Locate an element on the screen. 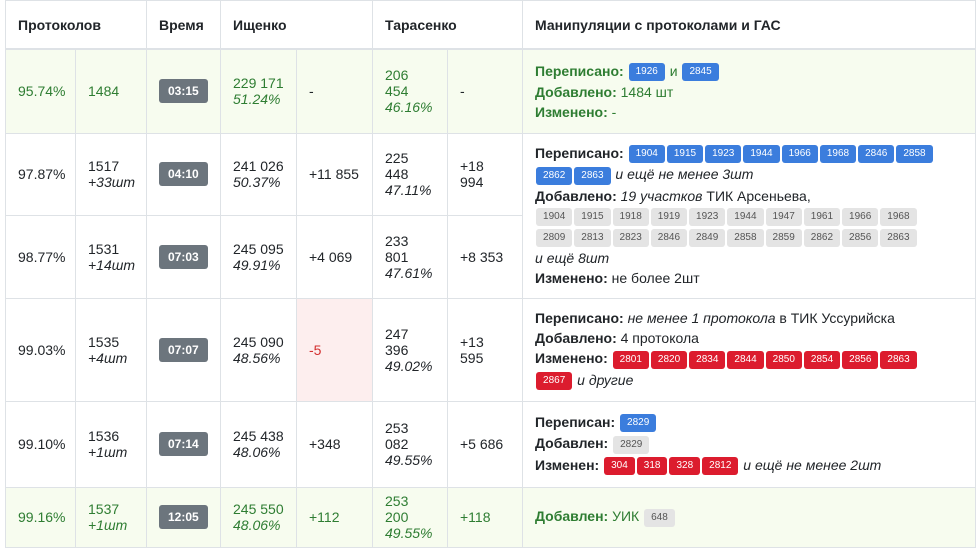  ishchenko-delta-negative: -5 is located at coordinates (334, 349).